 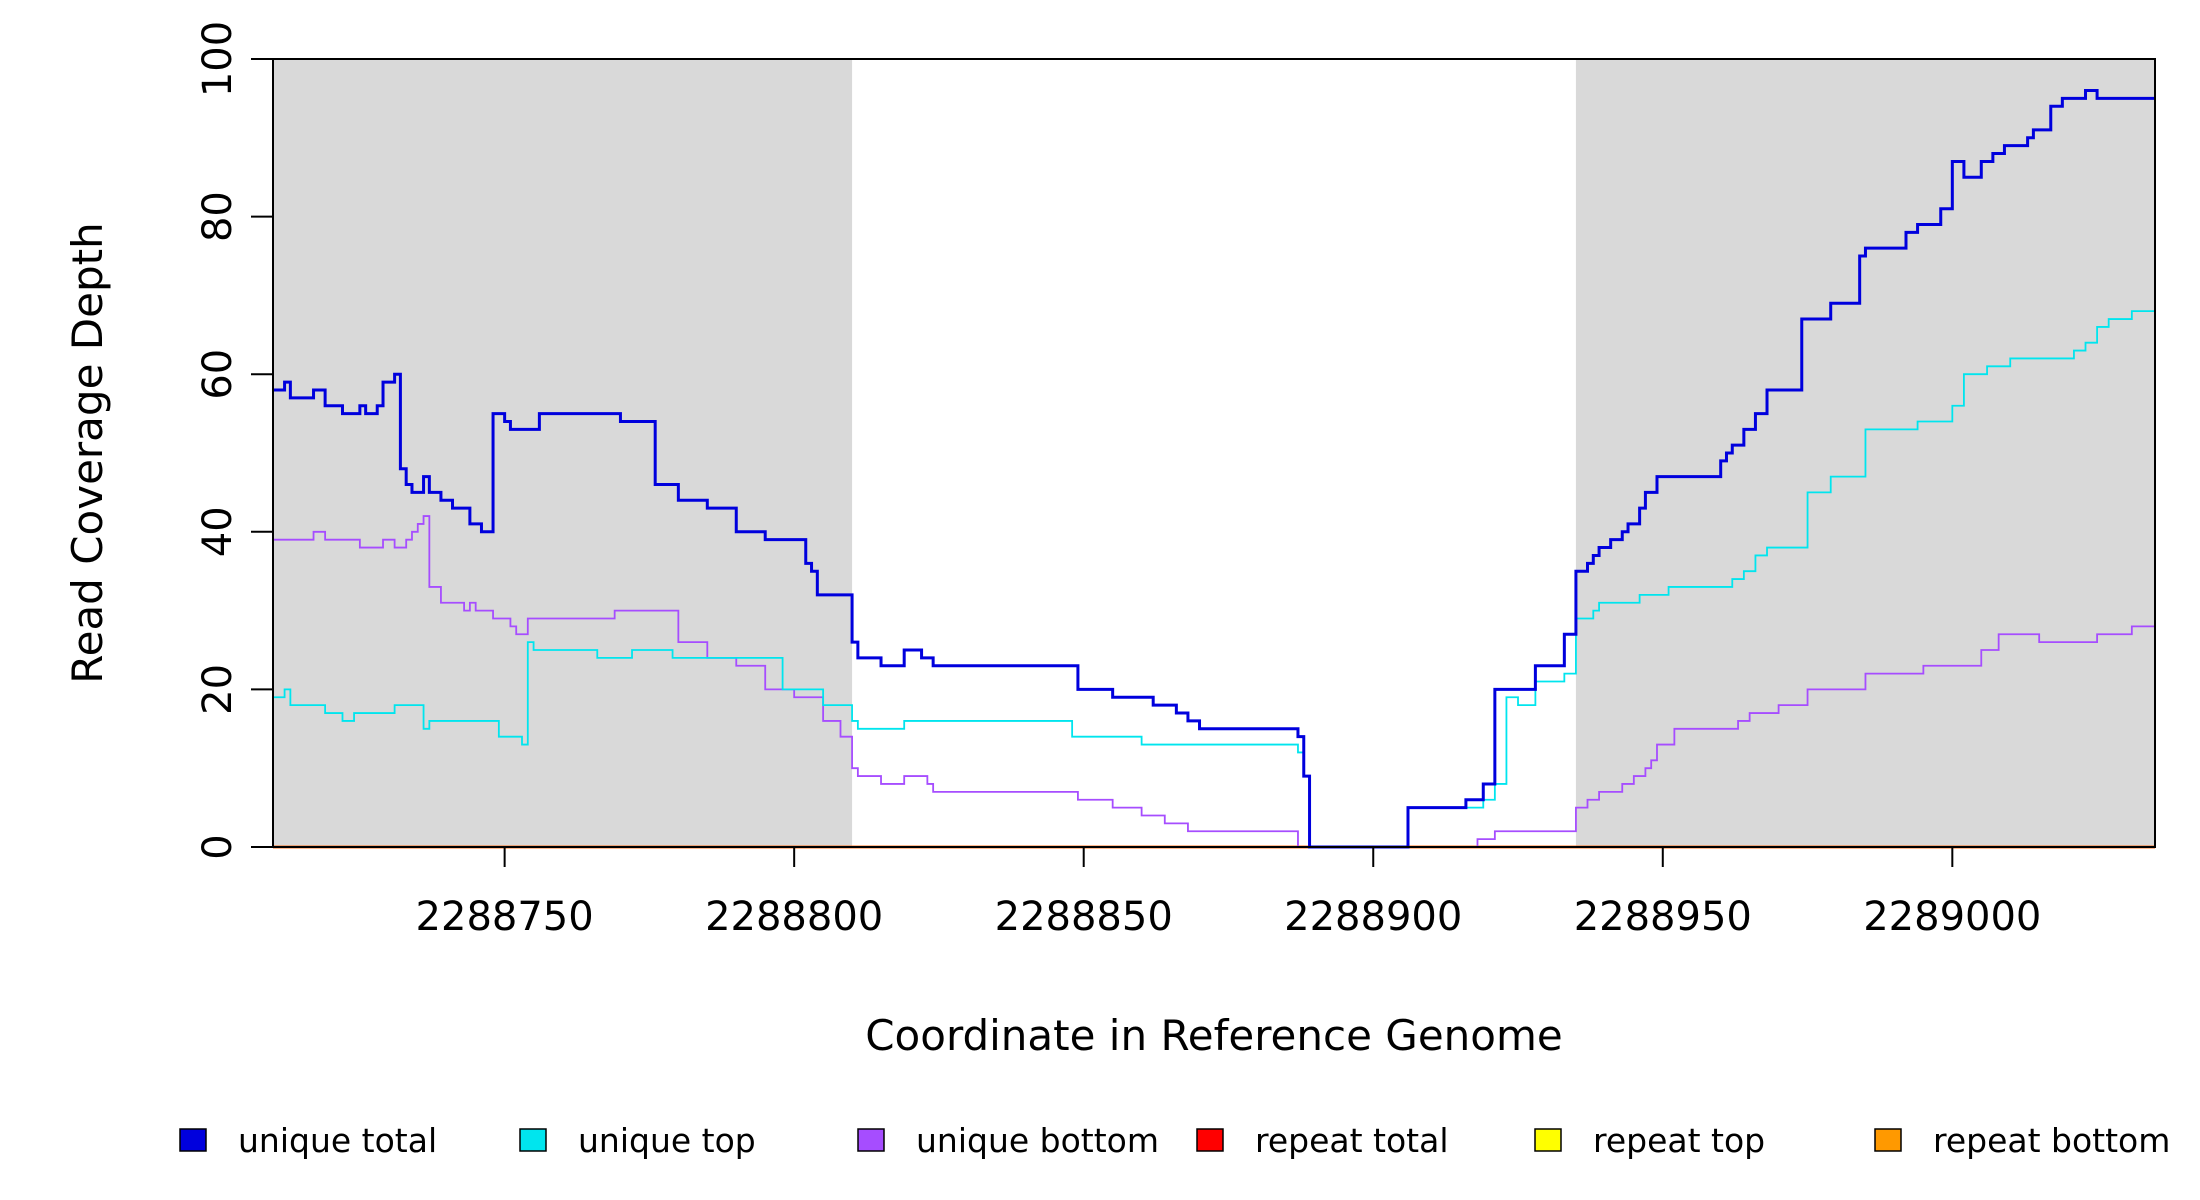 What do you see at coordinates (218, 531) in the screenshot?
I see `y-tick-label: 40` at bounding box center [218, 531].